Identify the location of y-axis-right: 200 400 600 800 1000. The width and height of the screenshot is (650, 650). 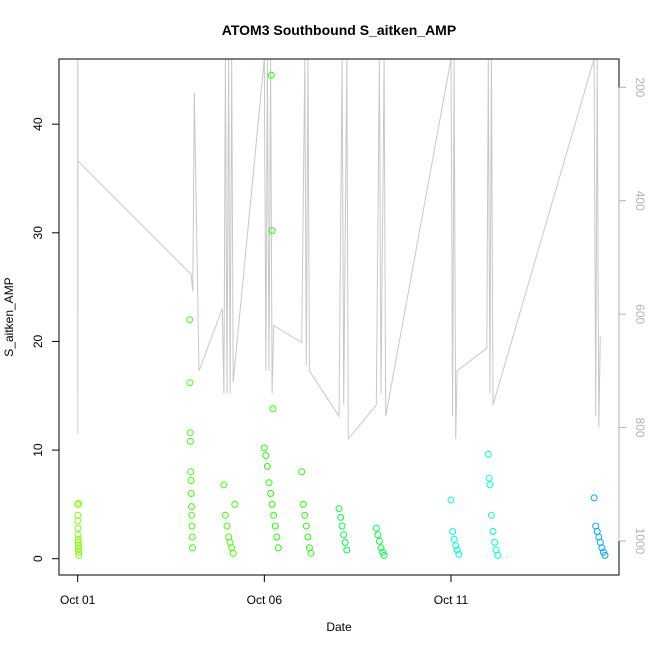
(632, 316).